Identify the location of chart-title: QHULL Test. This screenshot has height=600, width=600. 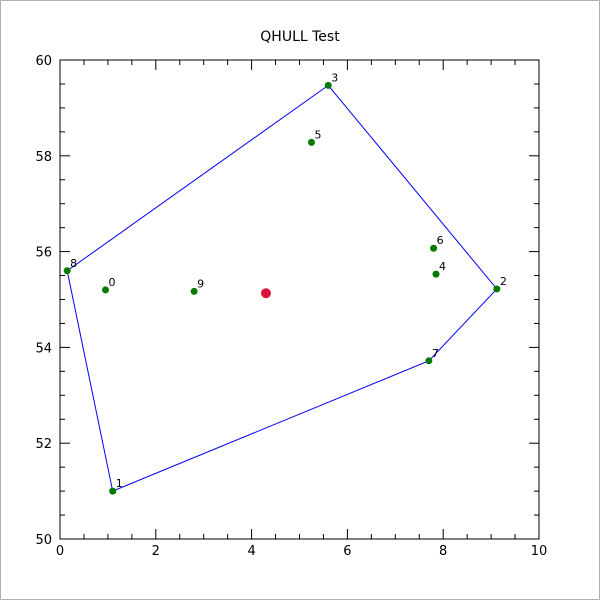
(300, 37).